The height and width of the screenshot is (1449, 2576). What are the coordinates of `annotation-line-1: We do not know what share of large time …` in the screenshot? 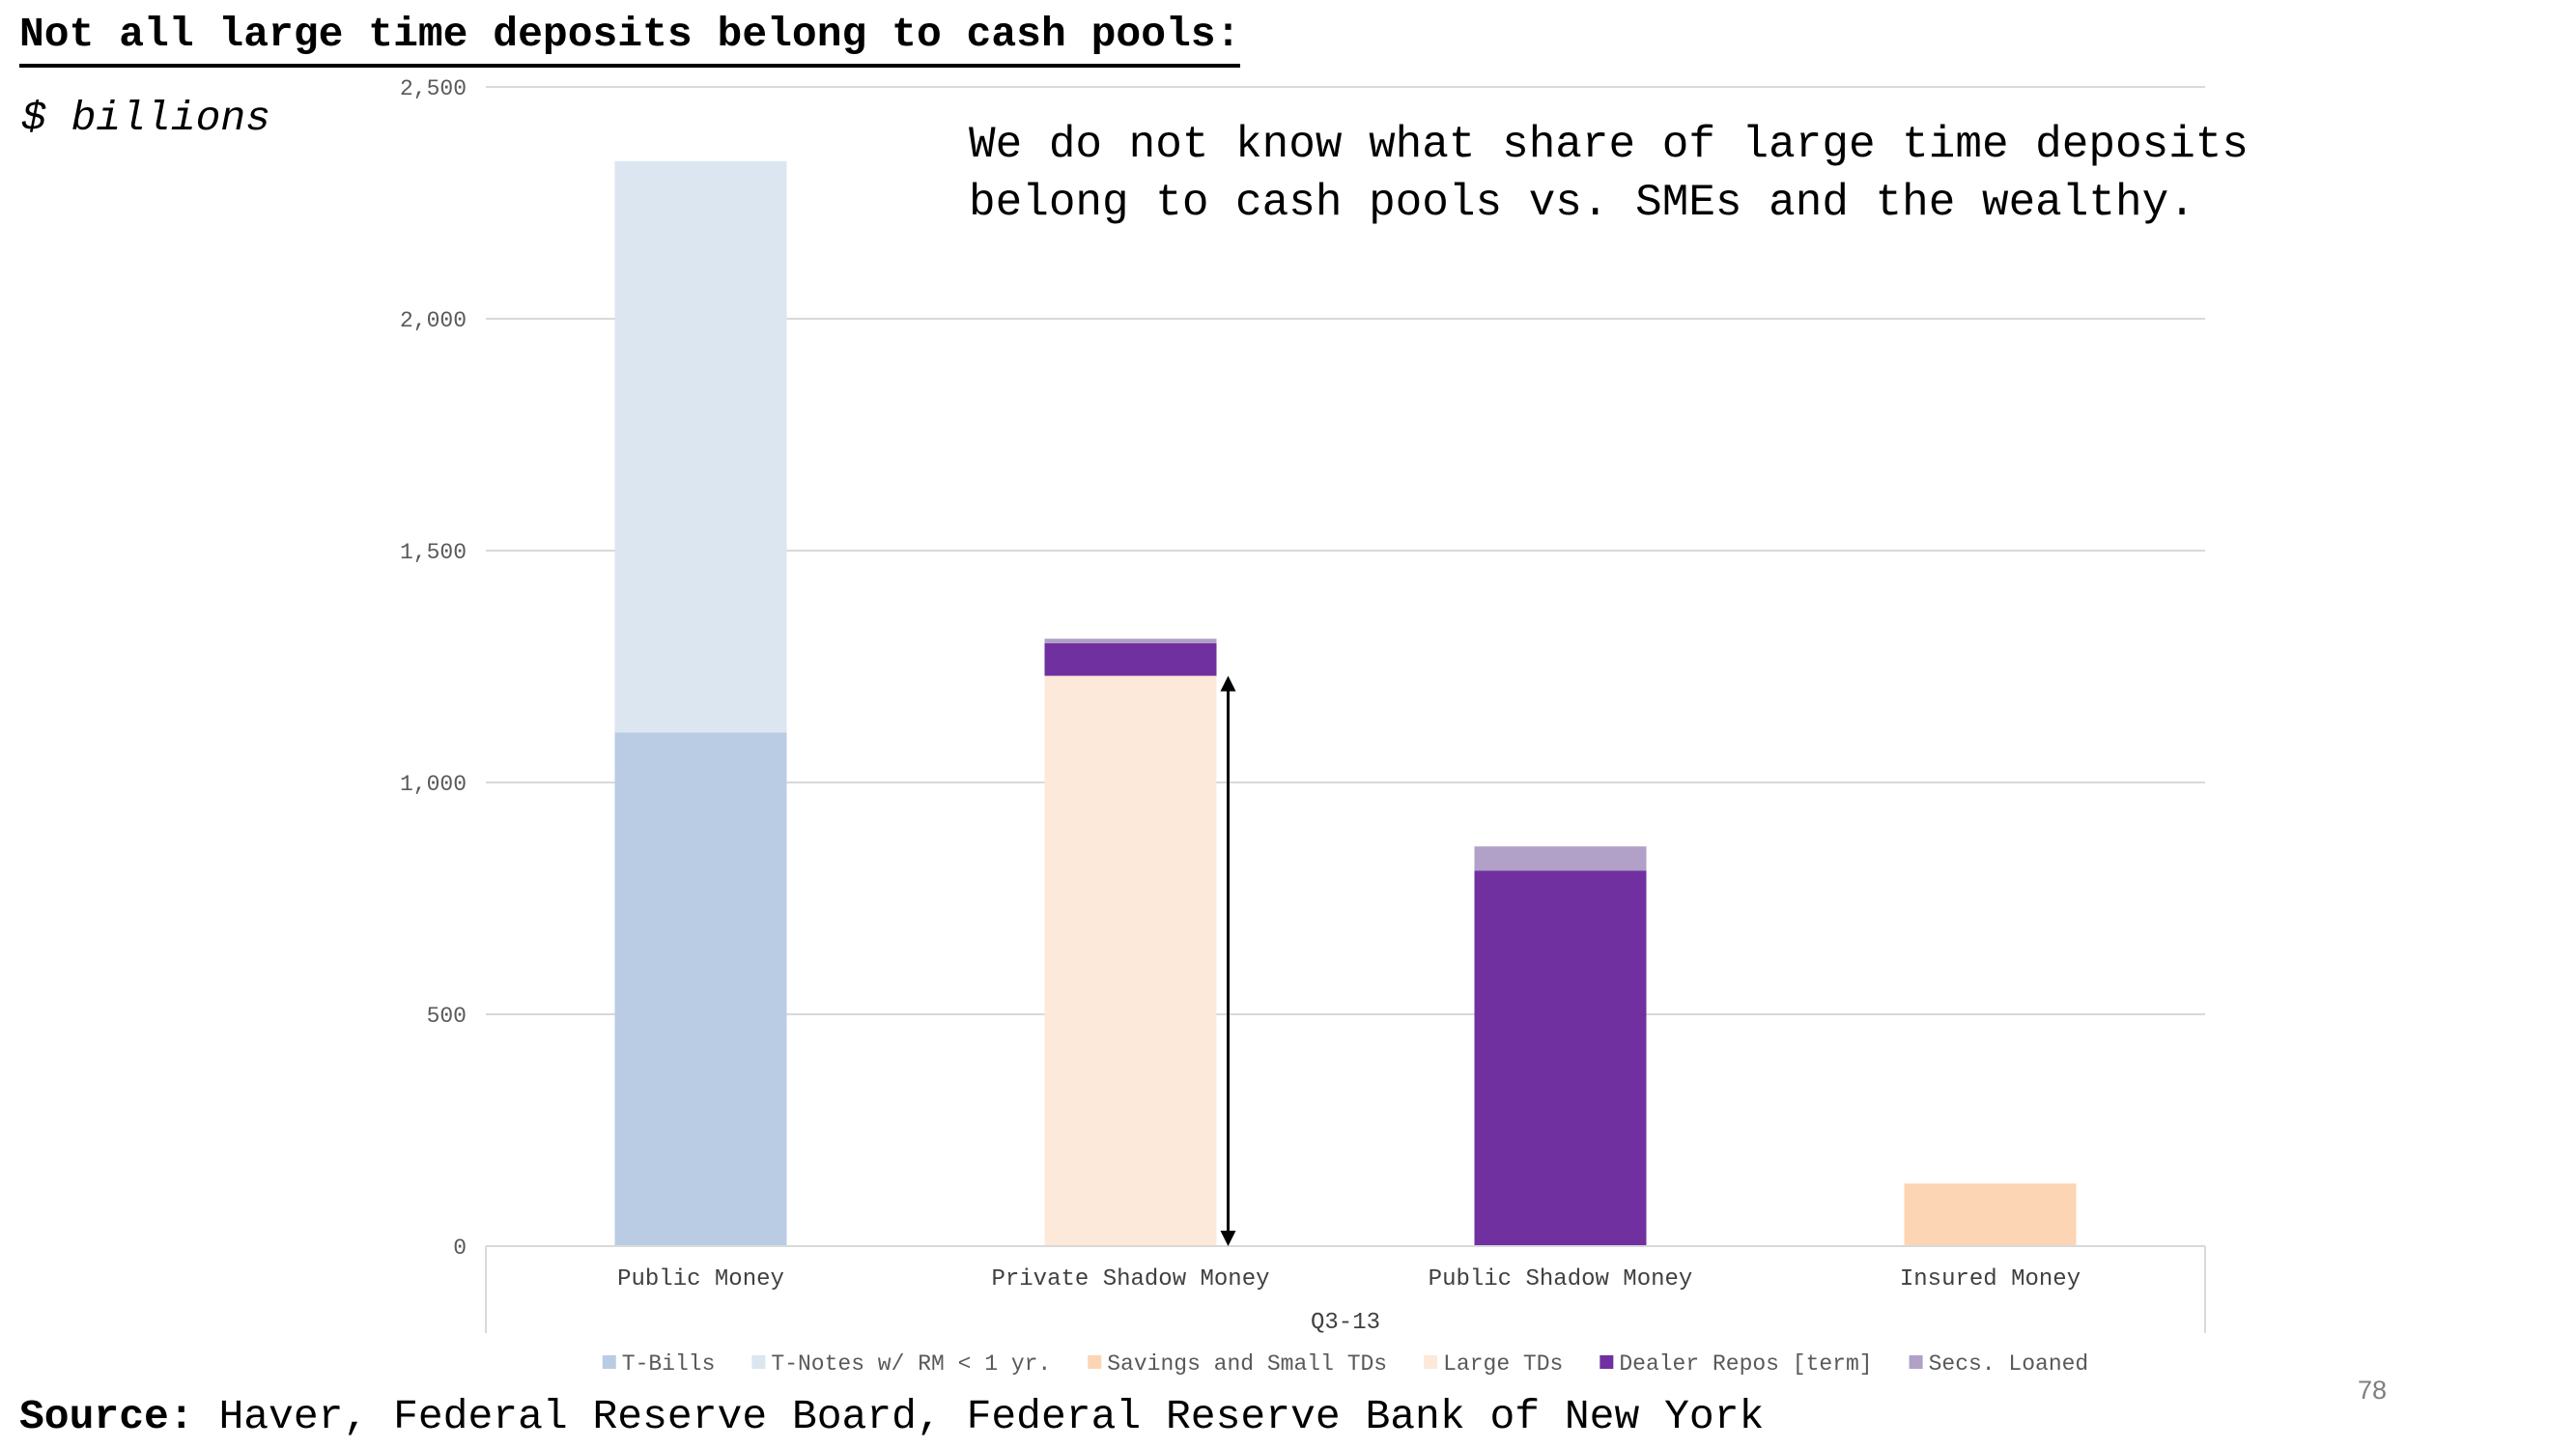 It's located at (1609, 145).